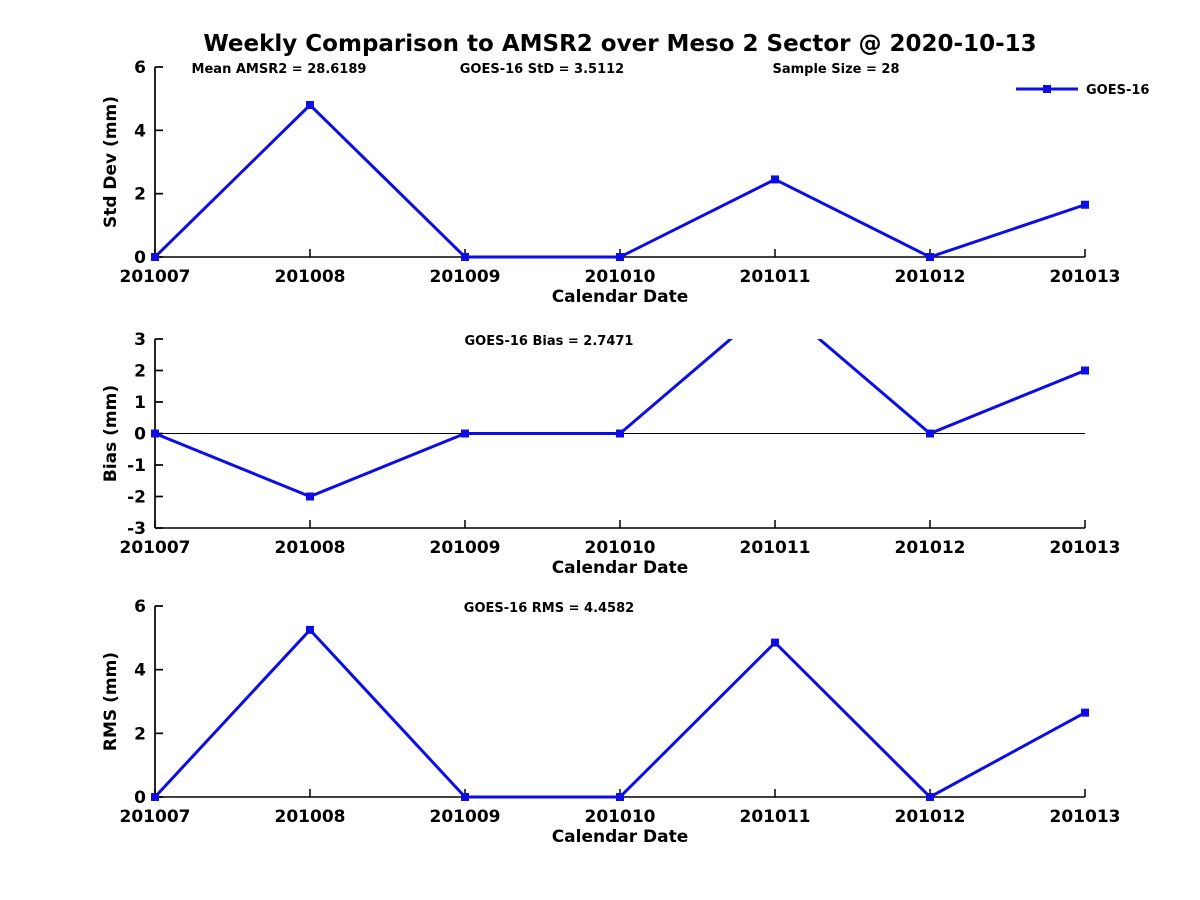 The image size is (1200, 900). Describe the element at coordinates (140, 403) in the screenshot. I see `y-tick-label: 1` at that location.